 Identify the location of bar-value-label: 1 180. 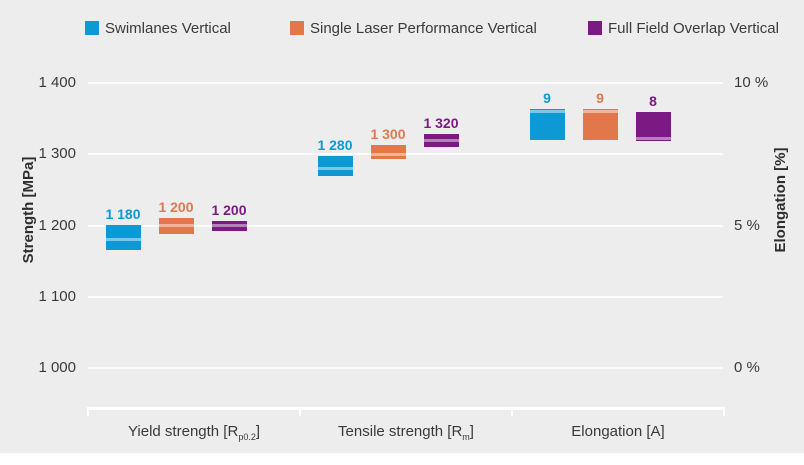
(123, 213).